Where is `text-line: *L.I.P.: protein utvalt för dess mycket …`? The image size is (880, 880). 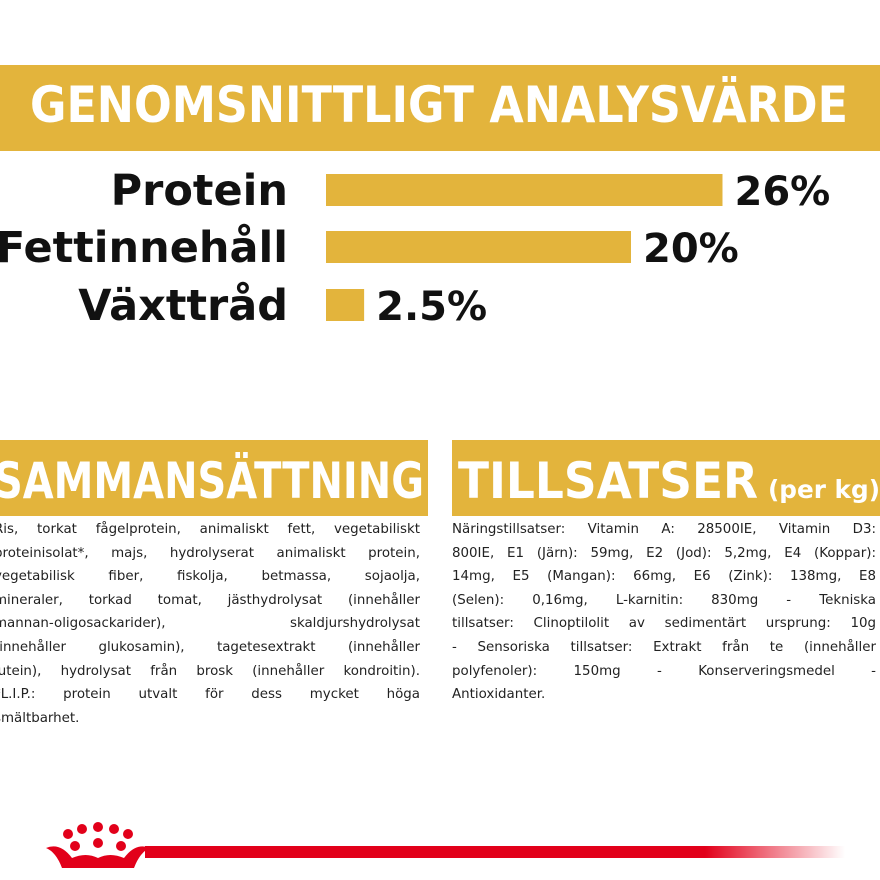
text-line: *L.I.P.: protein utvalt för dess mycket … is located at coordinates (210, 695).